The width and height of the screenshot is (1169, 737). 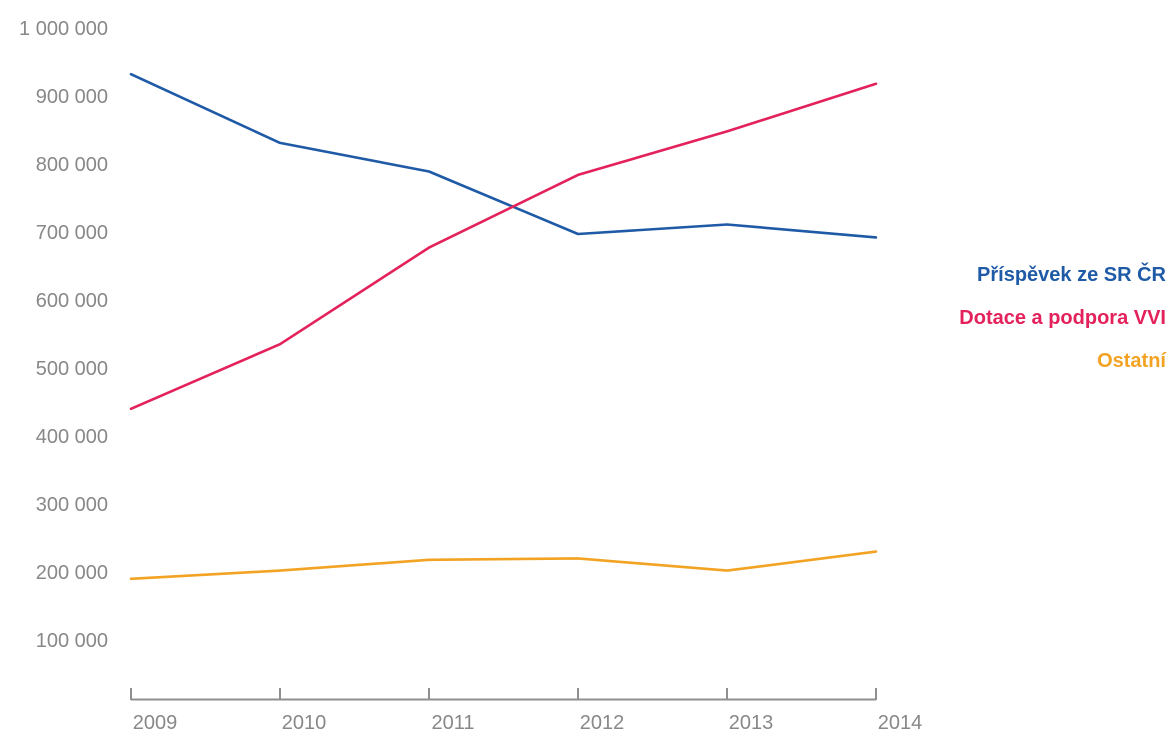 What do you see at coordinates (72, 573) in the screenshot?
I see `y-tick-label: 200 000` at bounding box center [72, 573].